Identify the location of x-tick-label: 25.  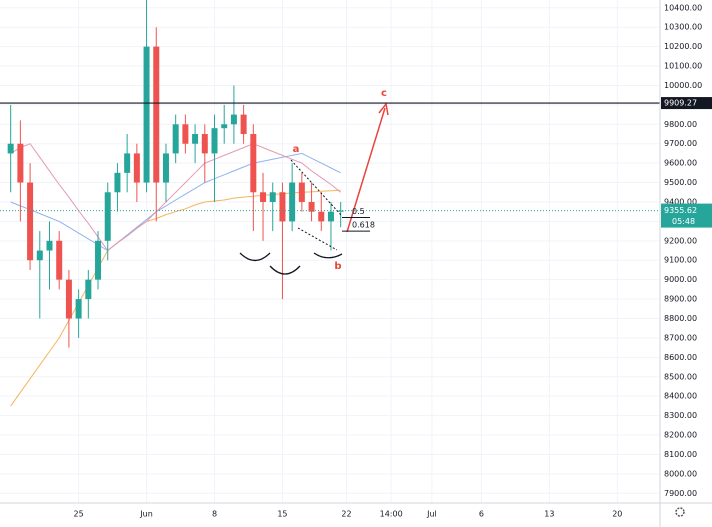
(79, 514).